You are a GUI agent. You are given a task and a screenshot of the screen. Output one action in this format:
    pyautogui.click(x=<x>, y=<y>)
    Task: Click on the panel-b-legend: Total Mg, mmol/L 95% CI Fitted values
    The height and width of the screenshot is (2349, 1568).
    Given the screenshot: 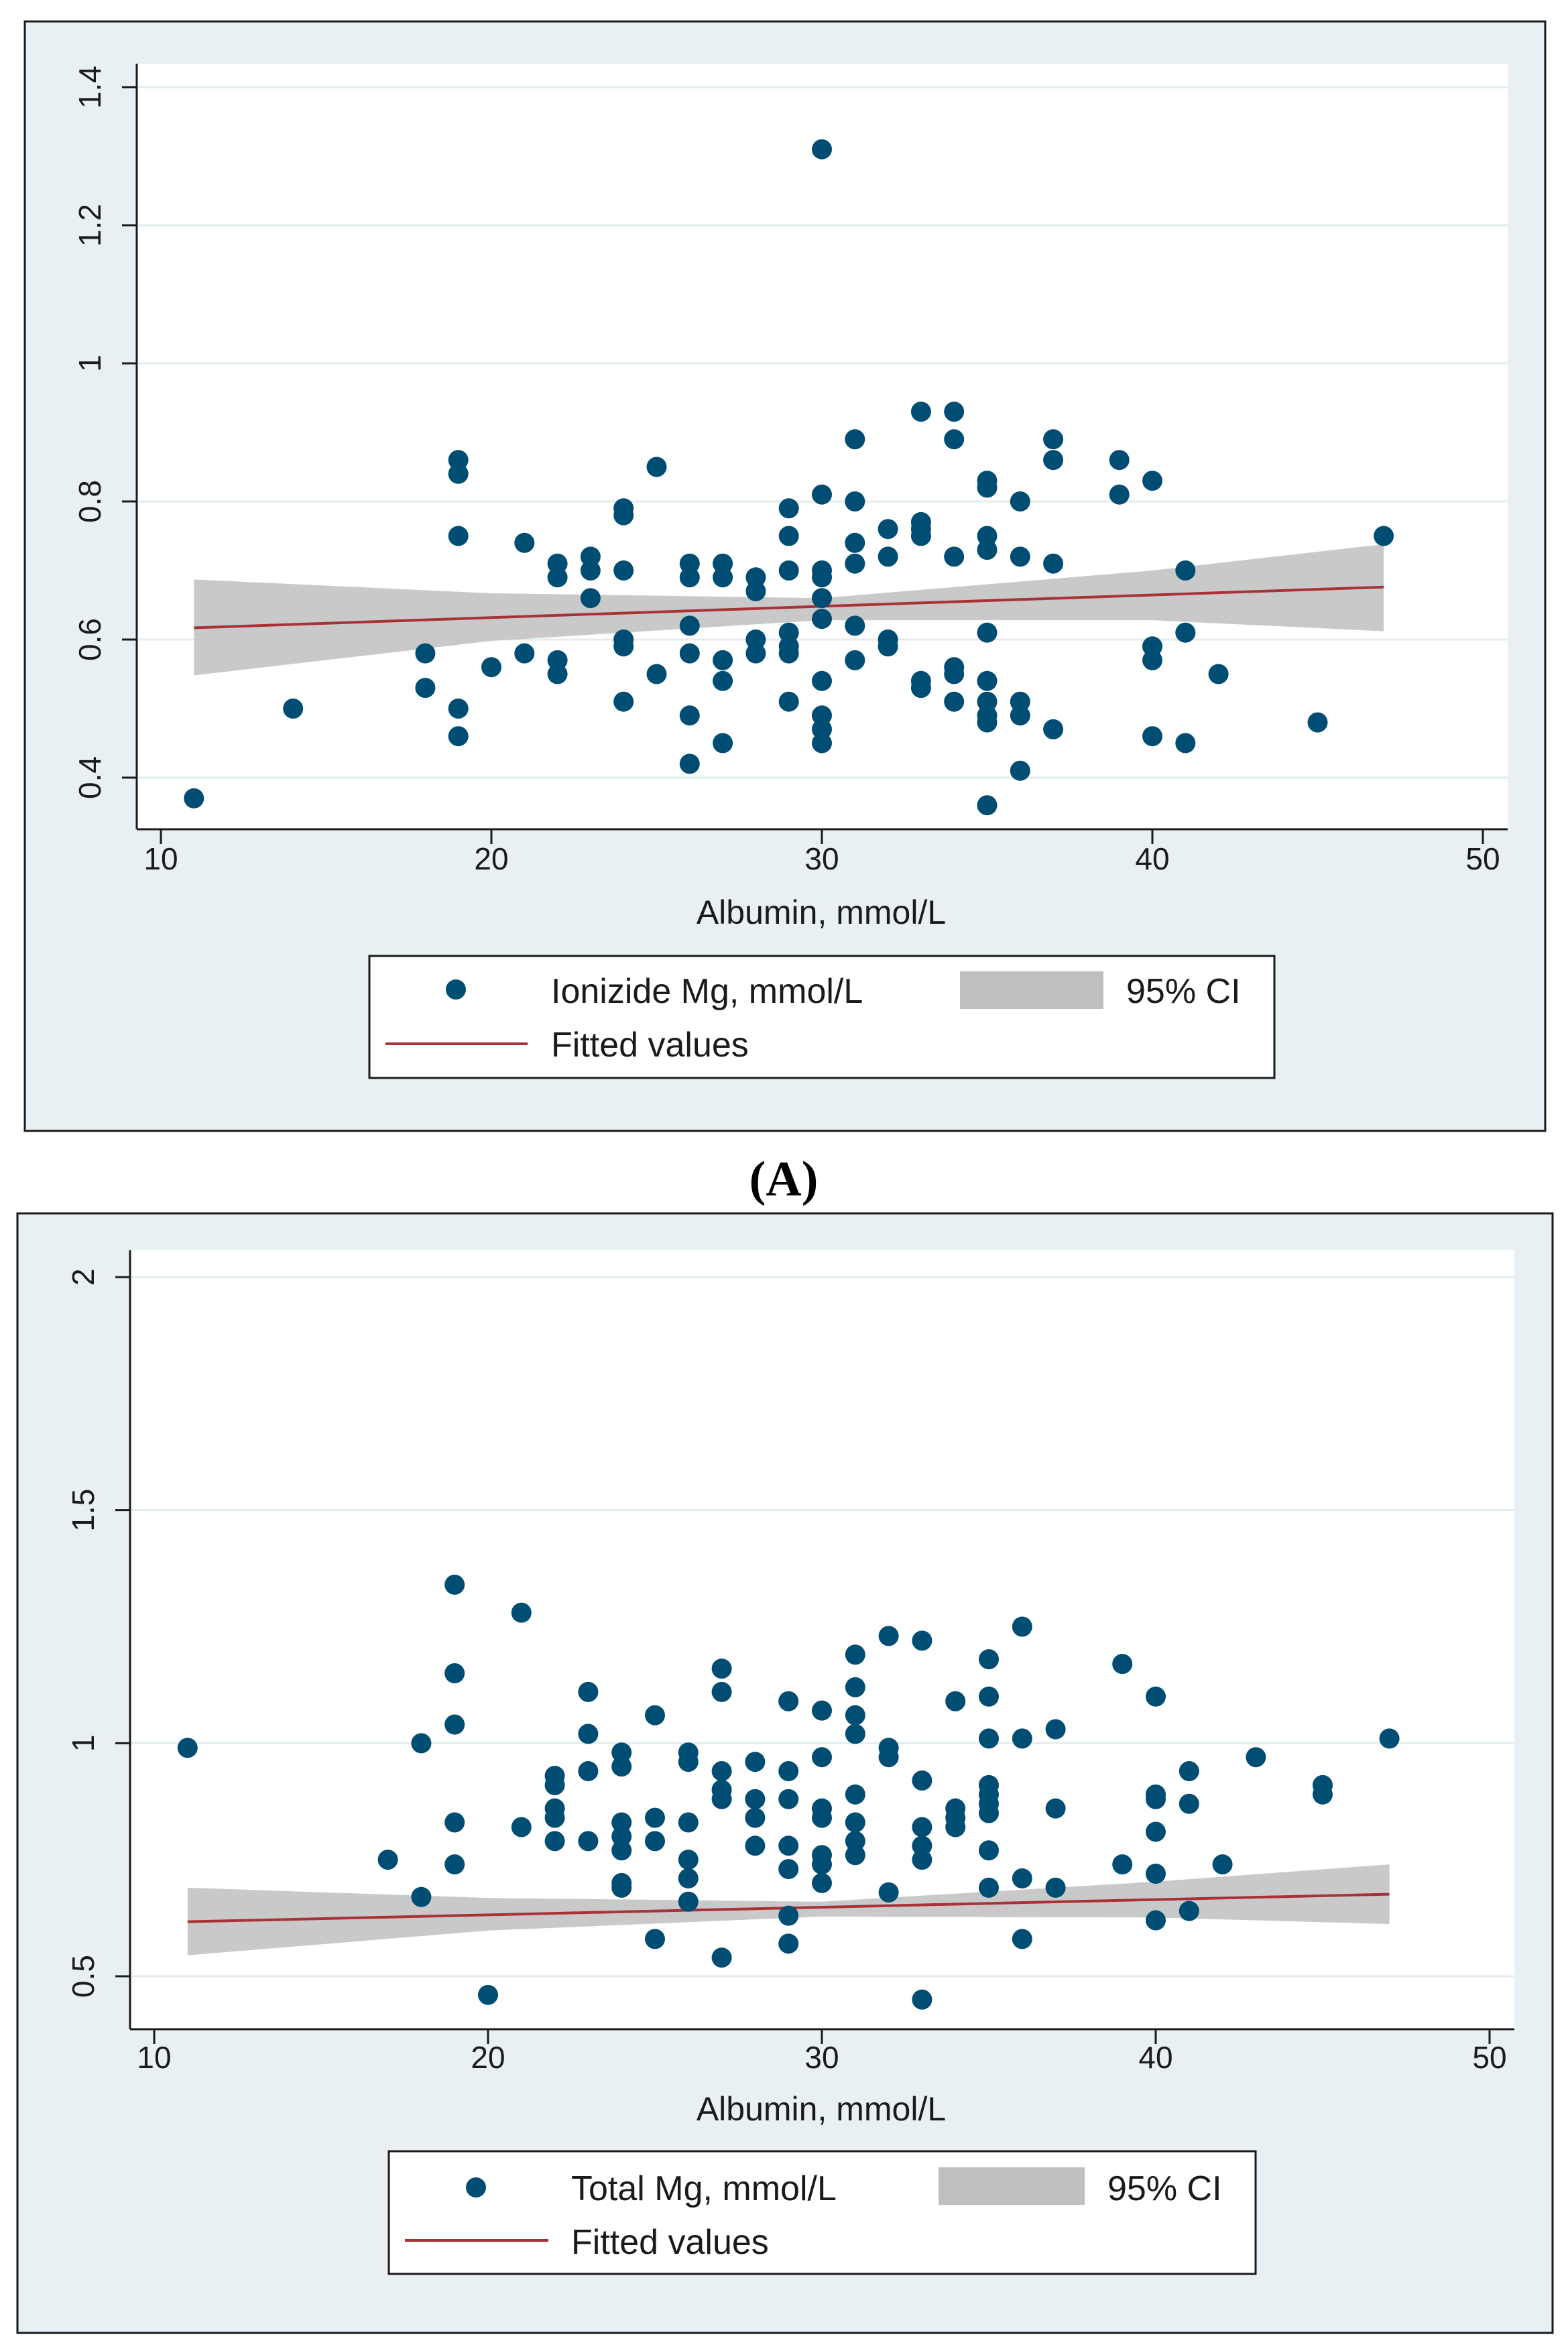 What is the action you would take?
    pyautogui.click(x=822, y=2213)
    